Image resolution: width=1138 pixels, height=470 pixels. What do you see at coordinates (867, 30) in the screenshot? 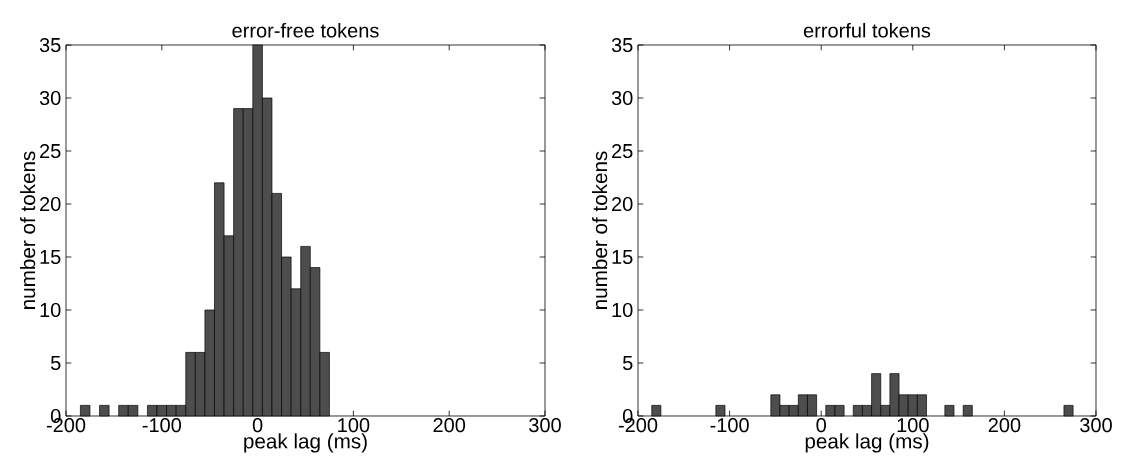
I see `chart-title: errorful tokens` at bounding box center [867, 30].